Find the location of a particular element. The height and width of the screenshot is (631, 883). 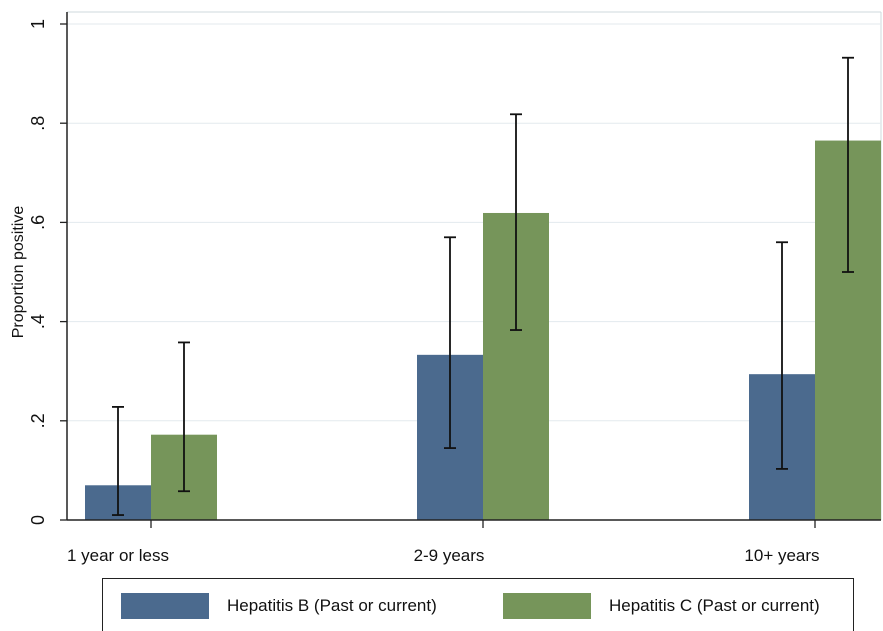

y-tick-label: .4 is located at coordinates (38, 321).